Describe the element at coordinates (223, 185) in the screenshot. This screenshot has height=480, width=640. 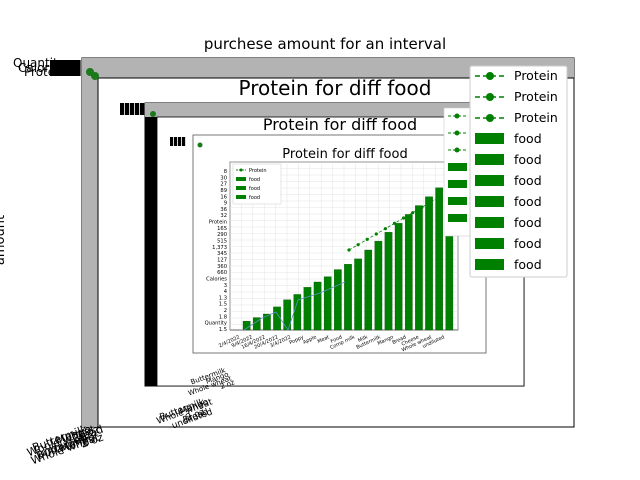
I see `inner-y-tick-2: 27` at that location.